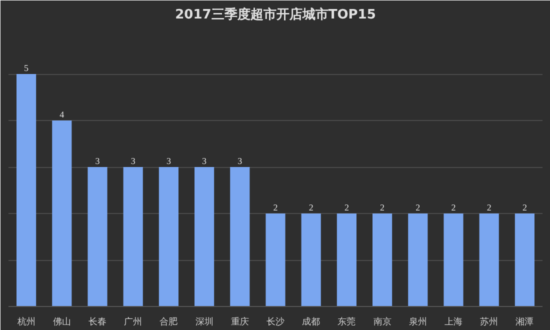 This screenshot has width=550, height=330. I want to click on x-tick-label: 上海, so click(453, 322).